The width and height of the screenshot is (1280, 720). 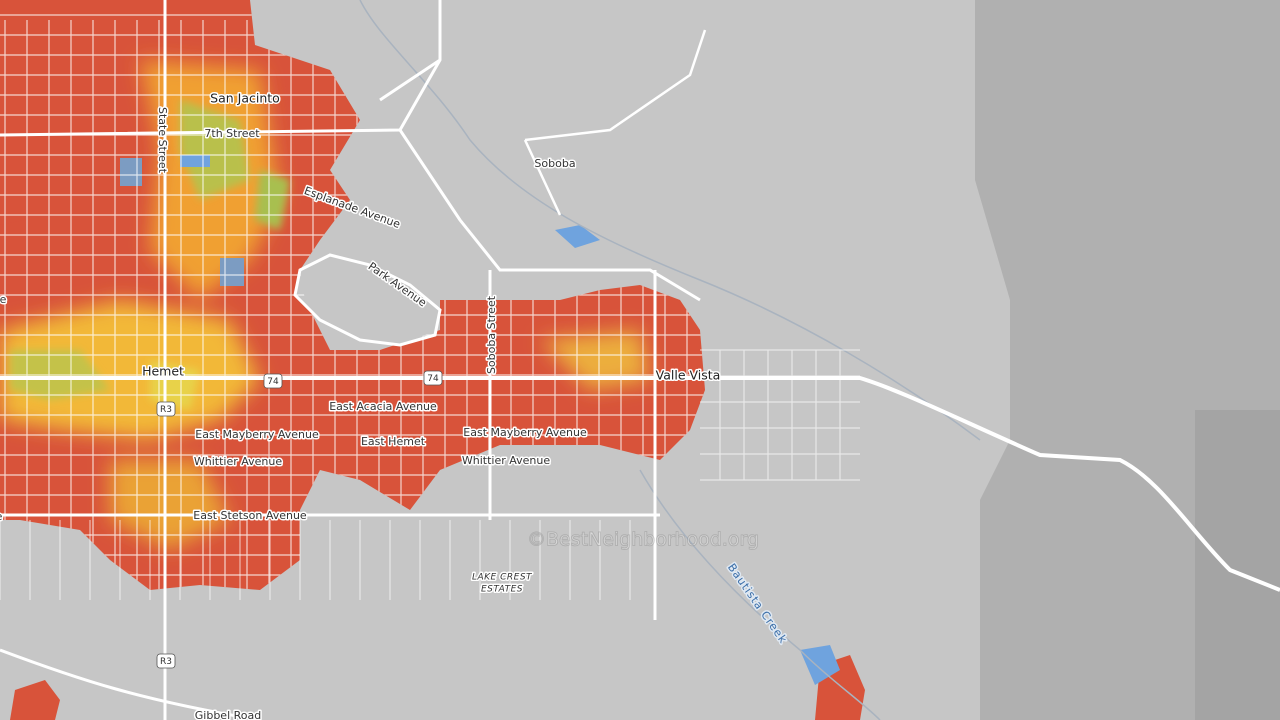 I want to click on place-label: East Hemet, so click(x=393, y=441).